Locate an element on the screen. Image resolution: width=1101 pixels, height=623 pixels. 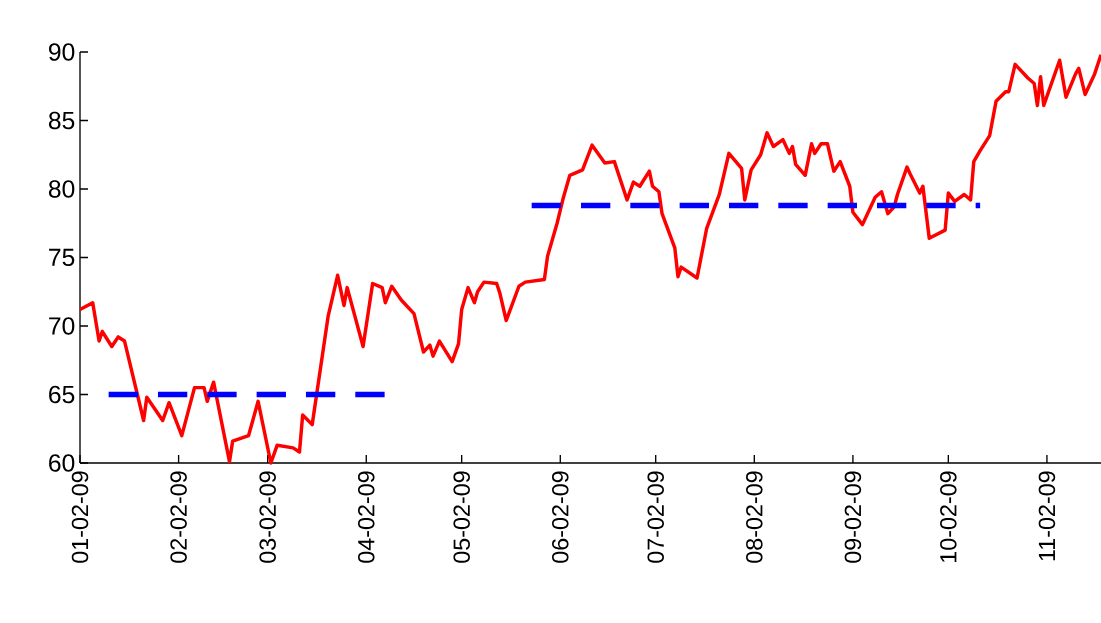
x-tick-label: 02-02-09 is located at coordinates (178, 517).